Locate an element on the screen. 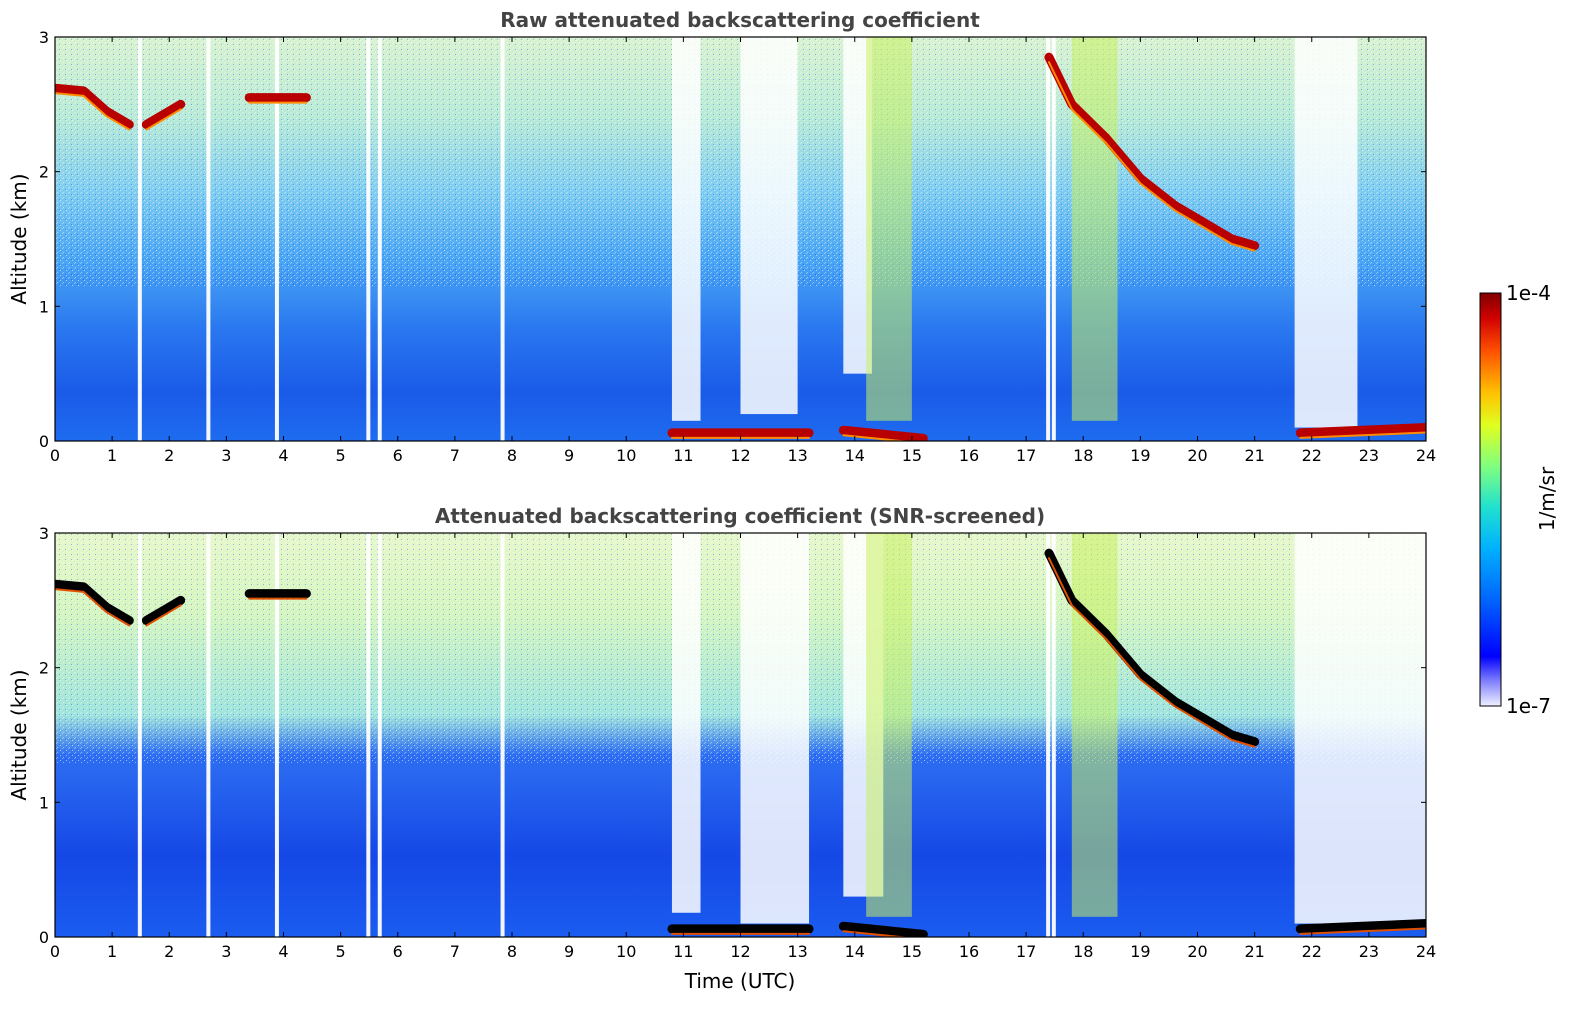  y-tick-label: 1 is located at coordinates (44, 306).